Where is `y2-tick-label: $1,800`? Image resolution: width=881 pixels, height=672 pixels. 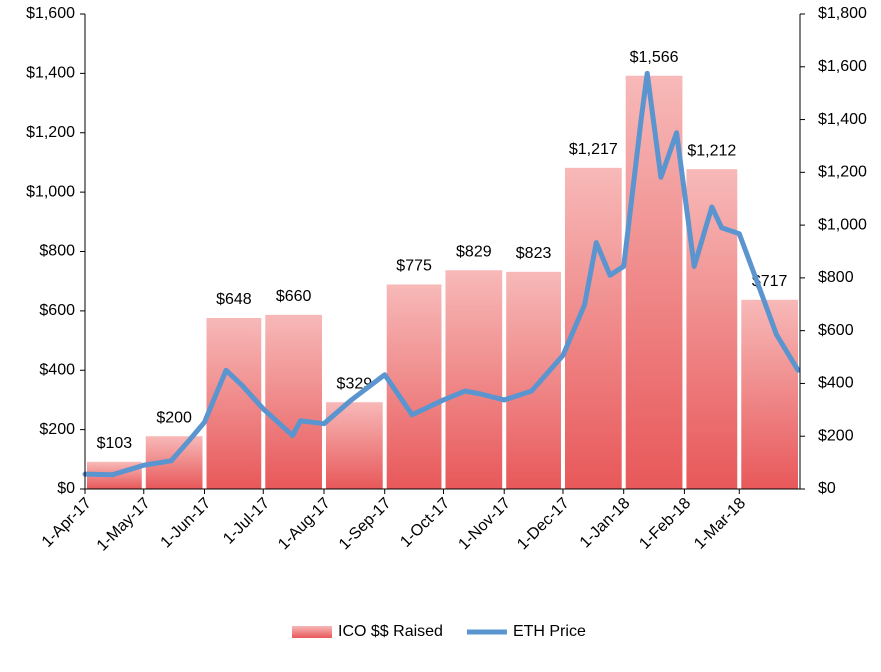 y2-tick-label: $1,800 is located at coordinates (842, 13).